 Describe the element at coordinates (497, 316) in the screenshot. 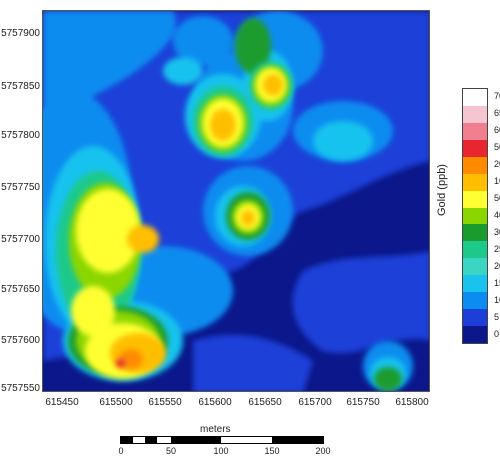

I see `legend-value-label: 5` at that location.